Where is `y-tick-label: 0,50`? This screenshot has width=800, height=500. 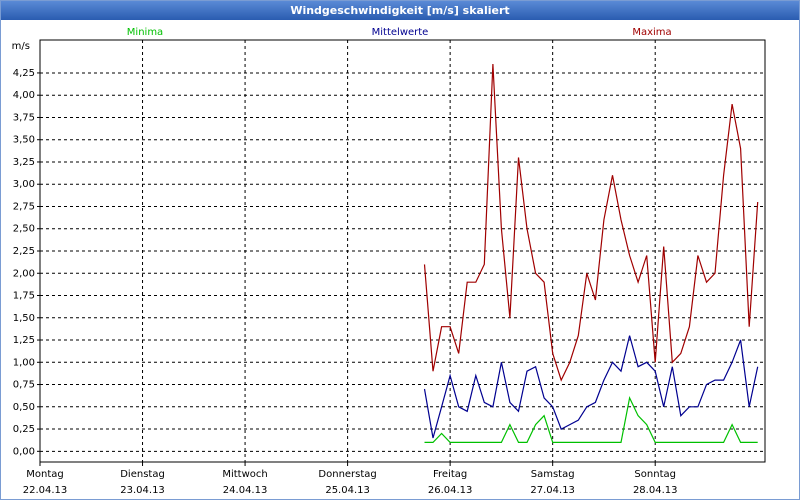
y-tick-label: 0,50 is located at coordinates (24, 407).